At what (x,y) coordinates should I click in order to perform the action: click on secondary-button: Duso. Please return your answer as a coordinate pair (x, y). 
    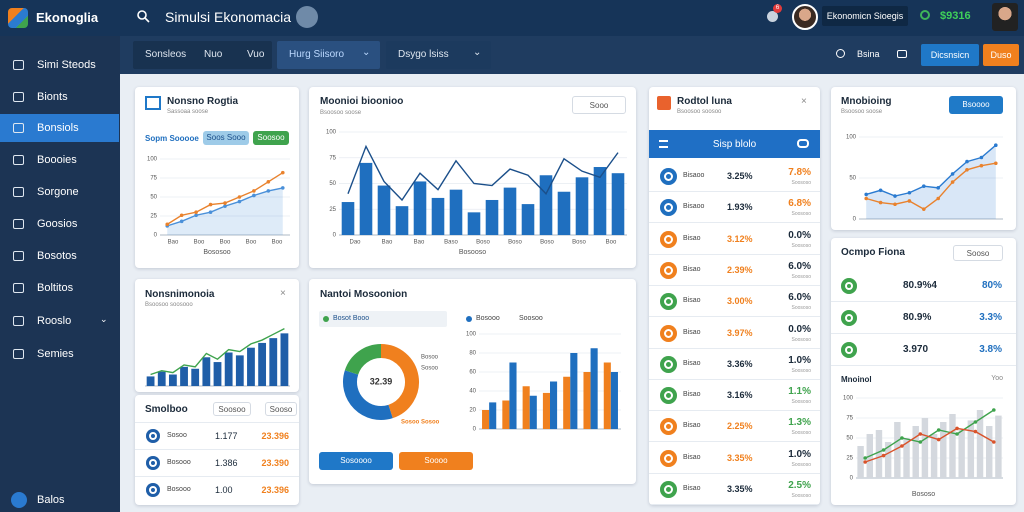
    Looking at the image, I should click on (1001, 55).